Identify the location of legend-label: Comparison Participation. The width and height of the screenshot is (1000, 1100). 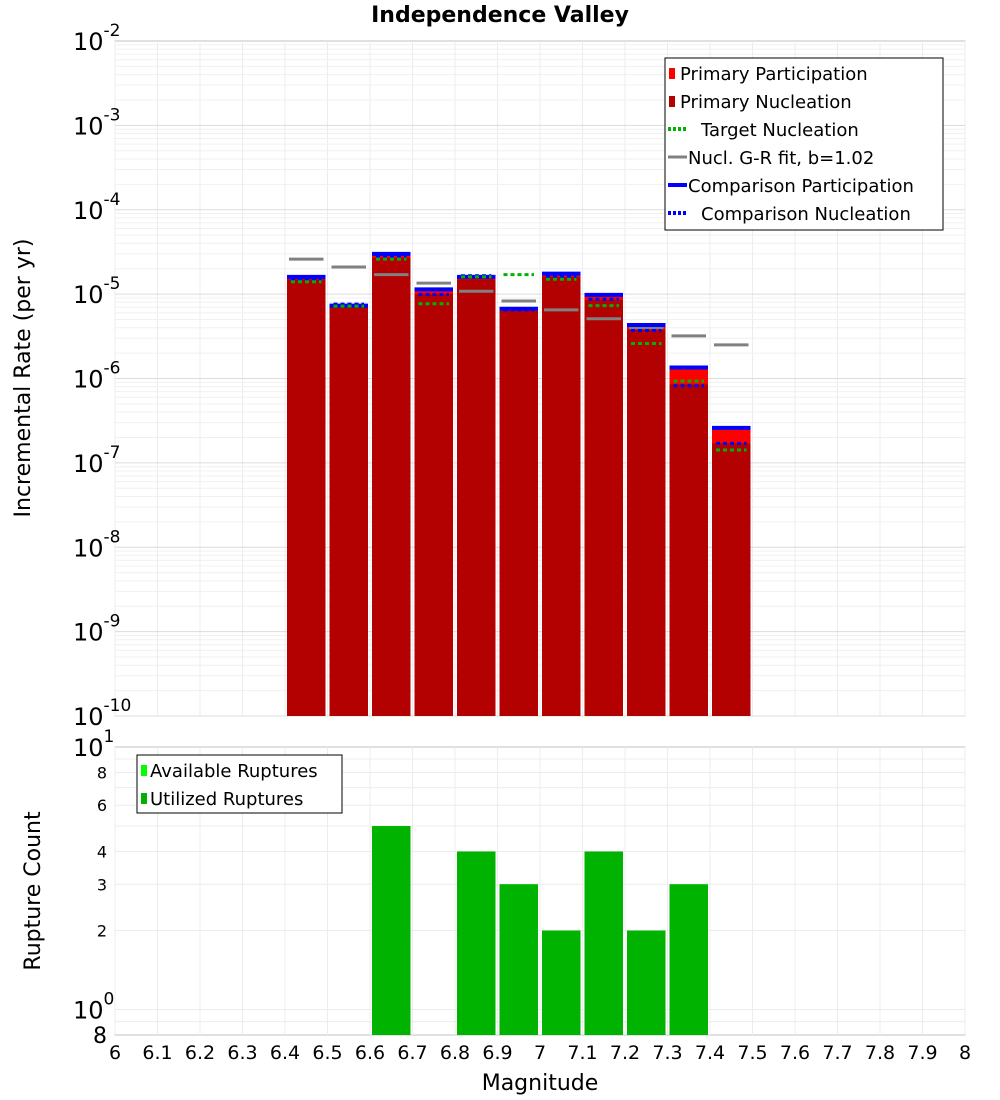
(801, 186).